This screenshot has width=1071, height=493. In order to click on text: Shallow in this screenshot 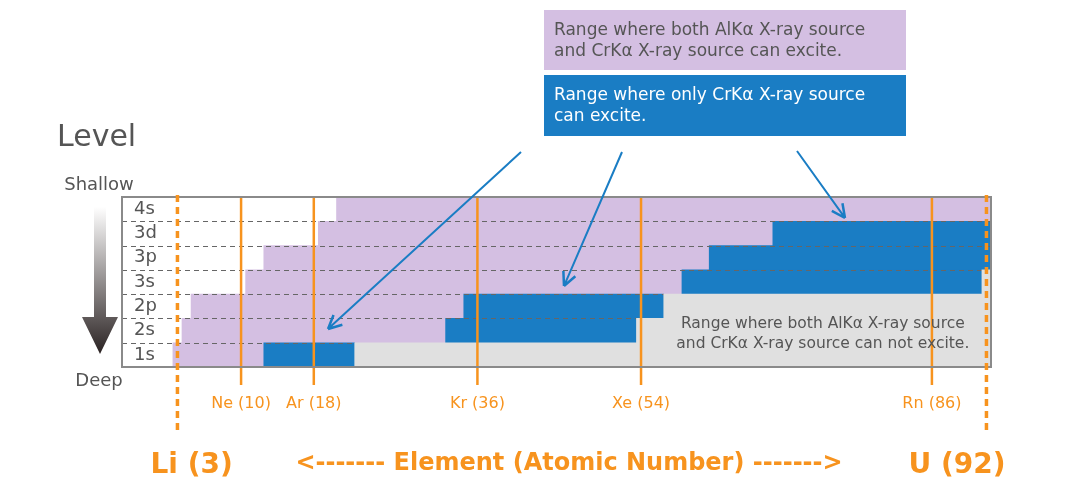, I will do `click(99, 183)`.